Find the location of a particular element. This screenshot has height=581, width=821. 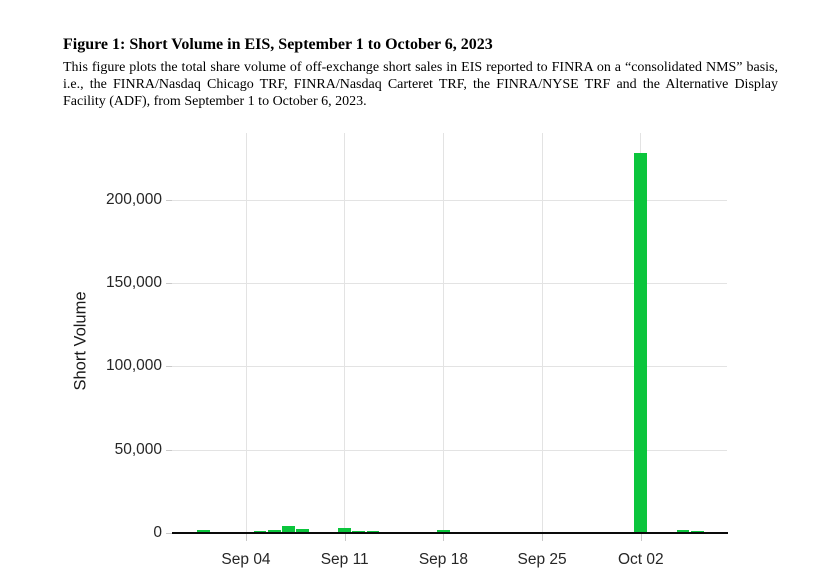

y-tick-label: 0 is located at coordinates (157, 532).